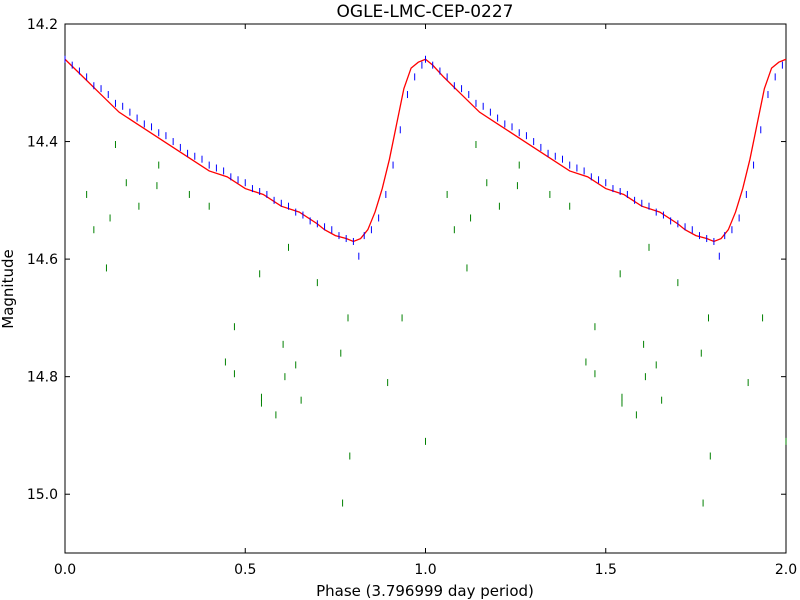 This screenshot has width=800, height=600. What do you see at coordinates (42, 260) in the screenshot?
I see `y-tick-label: 14.6` at bounding box center [42, 260].